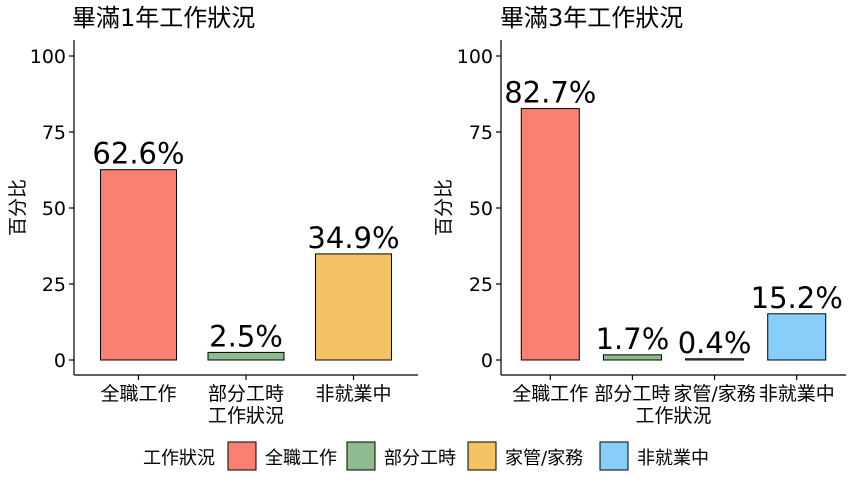  I want to click on panel1-chart-title: 畢滿1年工作狀況, so click(163, 18).